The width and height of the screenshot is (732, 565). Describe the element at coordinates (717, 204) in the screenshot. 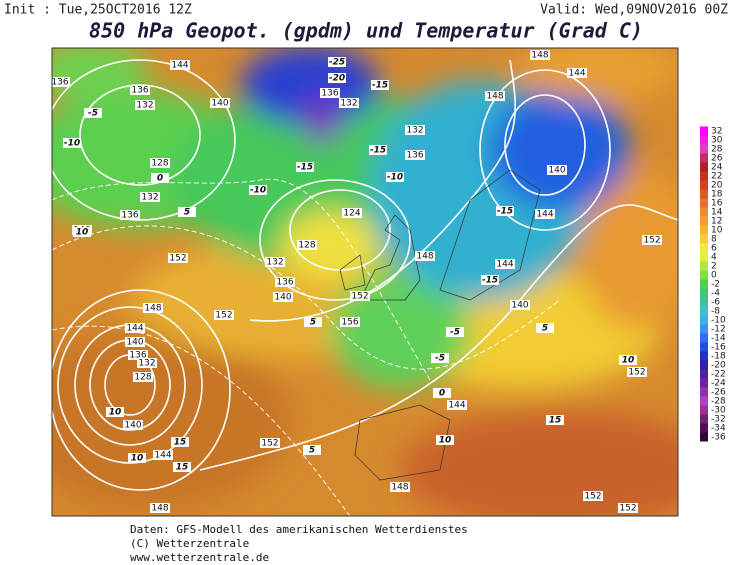

I see `colorbar-label: 16` at that location.